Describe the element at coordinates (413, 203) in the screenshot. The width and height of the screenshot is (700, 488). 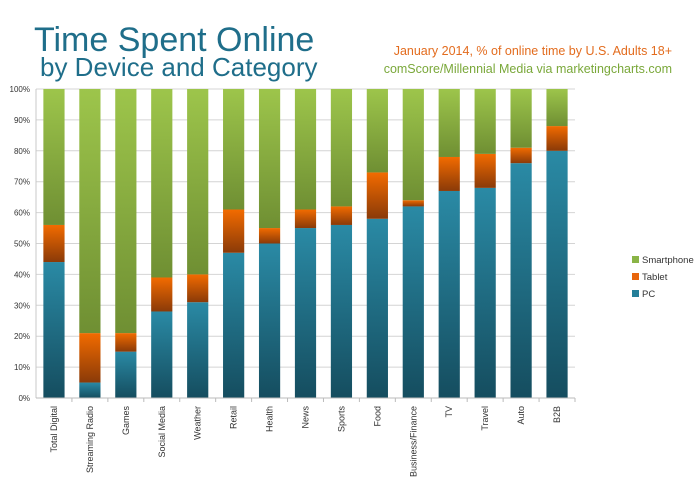
I see `bar-tablet-business-finance` at that location.